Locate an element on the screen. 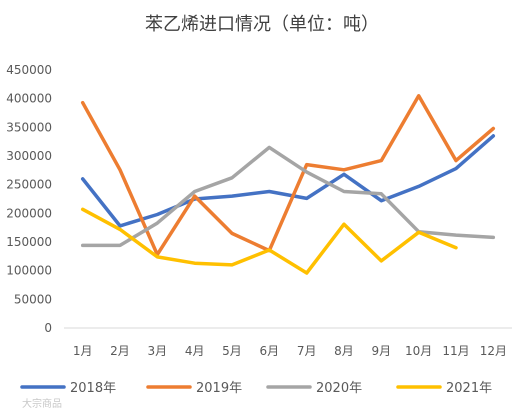 The height and width of the screenshot is (417, 525). y-tick-label: 250000 is located at coordinates (29, 185).